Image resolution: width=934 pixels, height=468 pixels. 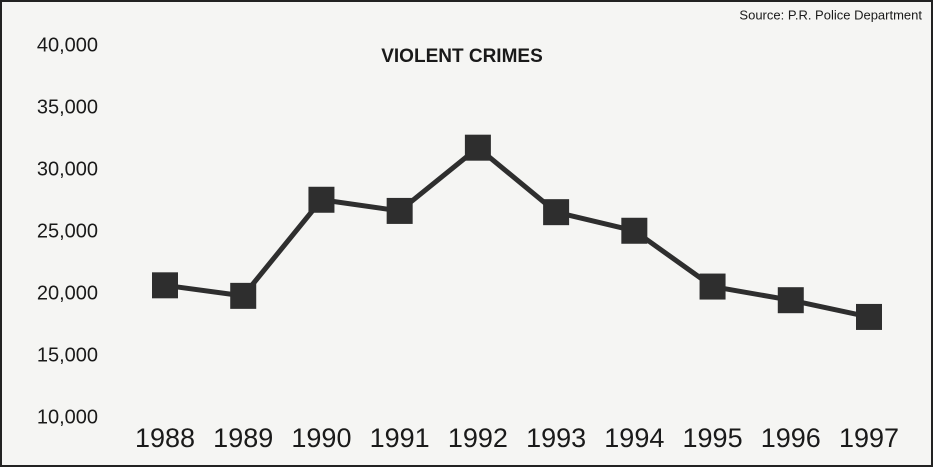 What do you see at coordinates (67, 355) in the screenshot?
I see `y-tick-label: 15,000` at bounding box center [67, 355].